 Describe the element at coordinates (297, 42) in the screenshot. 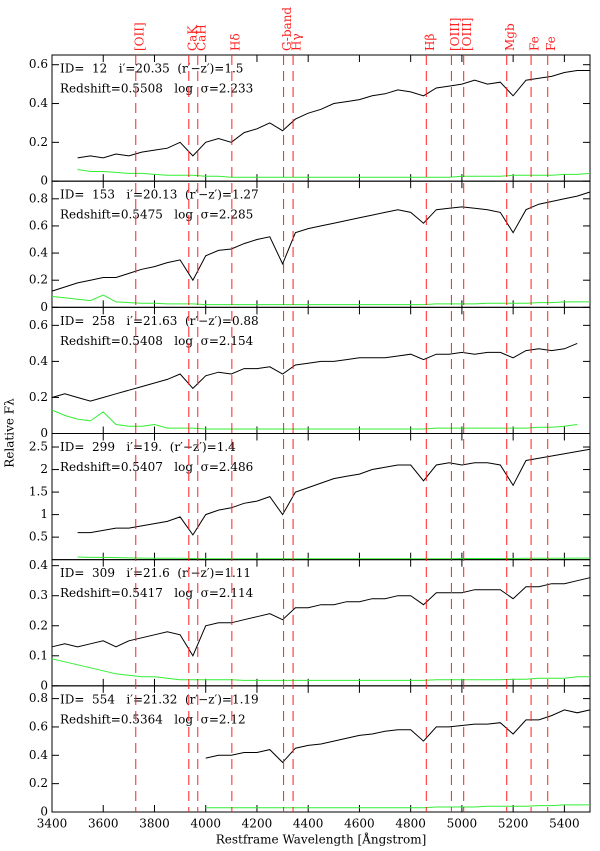

I see `feature-label: Hγ` at that location.